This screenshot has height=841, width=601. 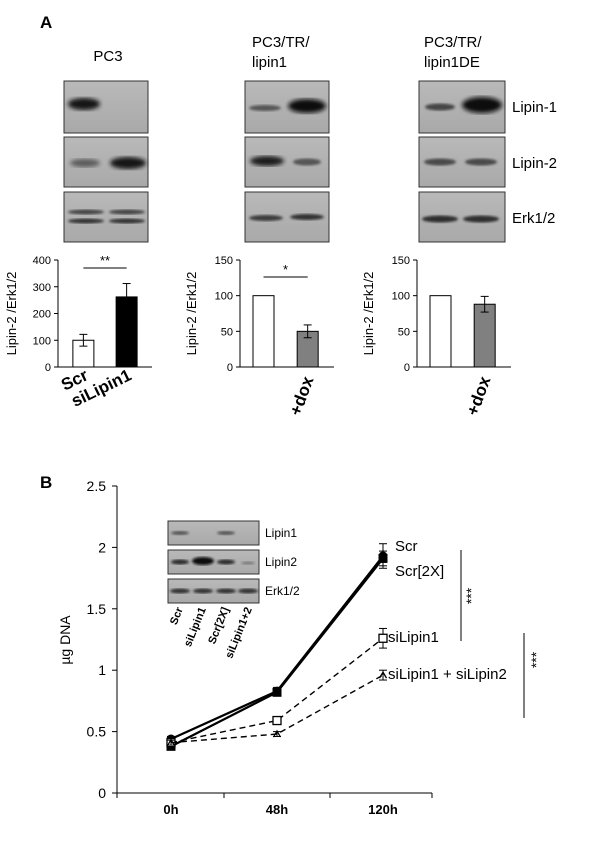 What do you see at coordinates (97, 732) in the screenshot?
I see `y-tick-label: 0.5` at bounding box center [97, 732].